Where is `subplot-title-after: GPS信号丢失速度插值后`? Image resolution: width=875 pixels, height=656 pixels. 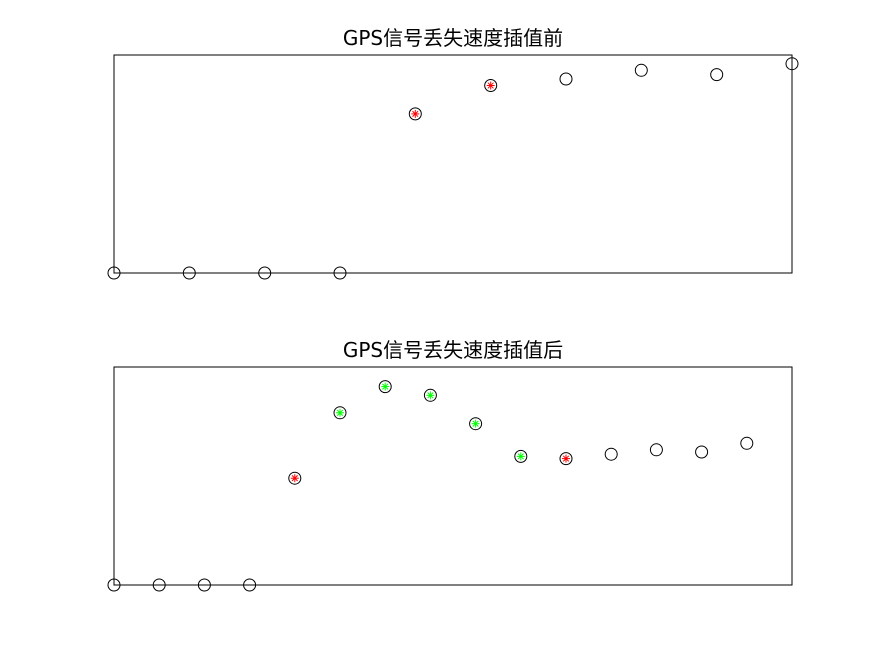 subplot-title-after: GPS信号丢失速度插值后 is located at coordinates (453, 350).